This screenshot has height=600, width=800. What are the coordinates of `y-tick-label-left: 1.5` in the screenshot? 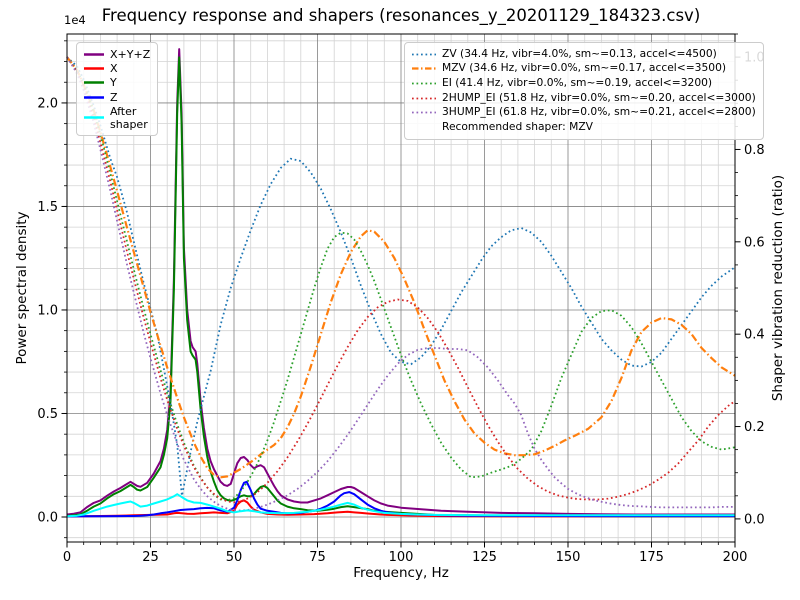 It's located at (47, 207).